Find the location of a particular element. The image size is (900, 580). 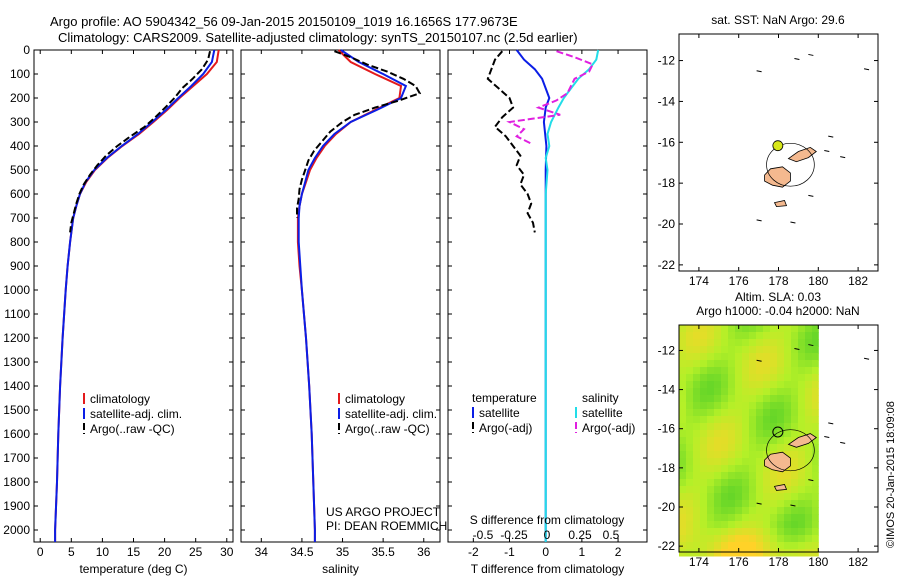

y-tick-label: 100 is located at coordinates (20, 74).